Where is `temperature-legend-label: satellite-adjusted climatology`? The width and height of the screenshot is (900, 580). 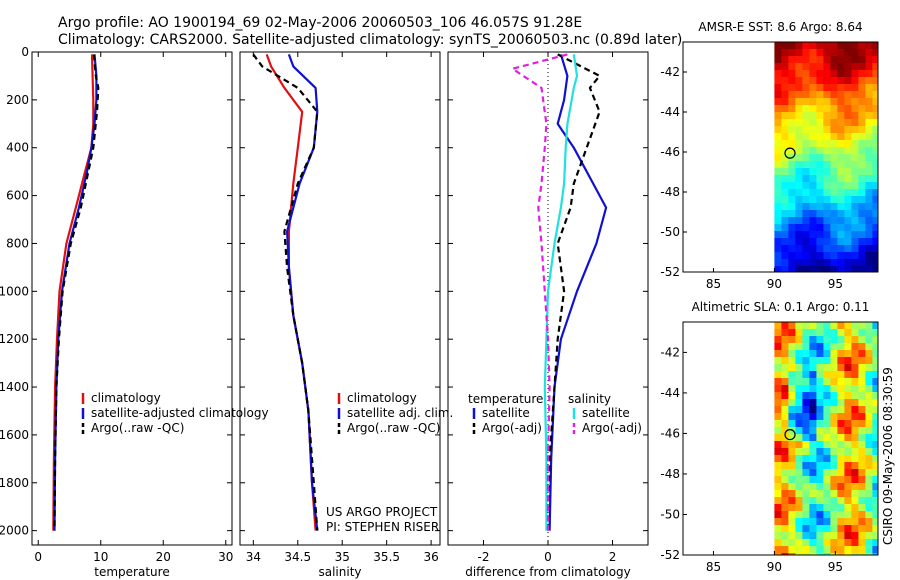
temperature-legend-label: satellite-adjusted climatology is located at coordinates (180, 413).